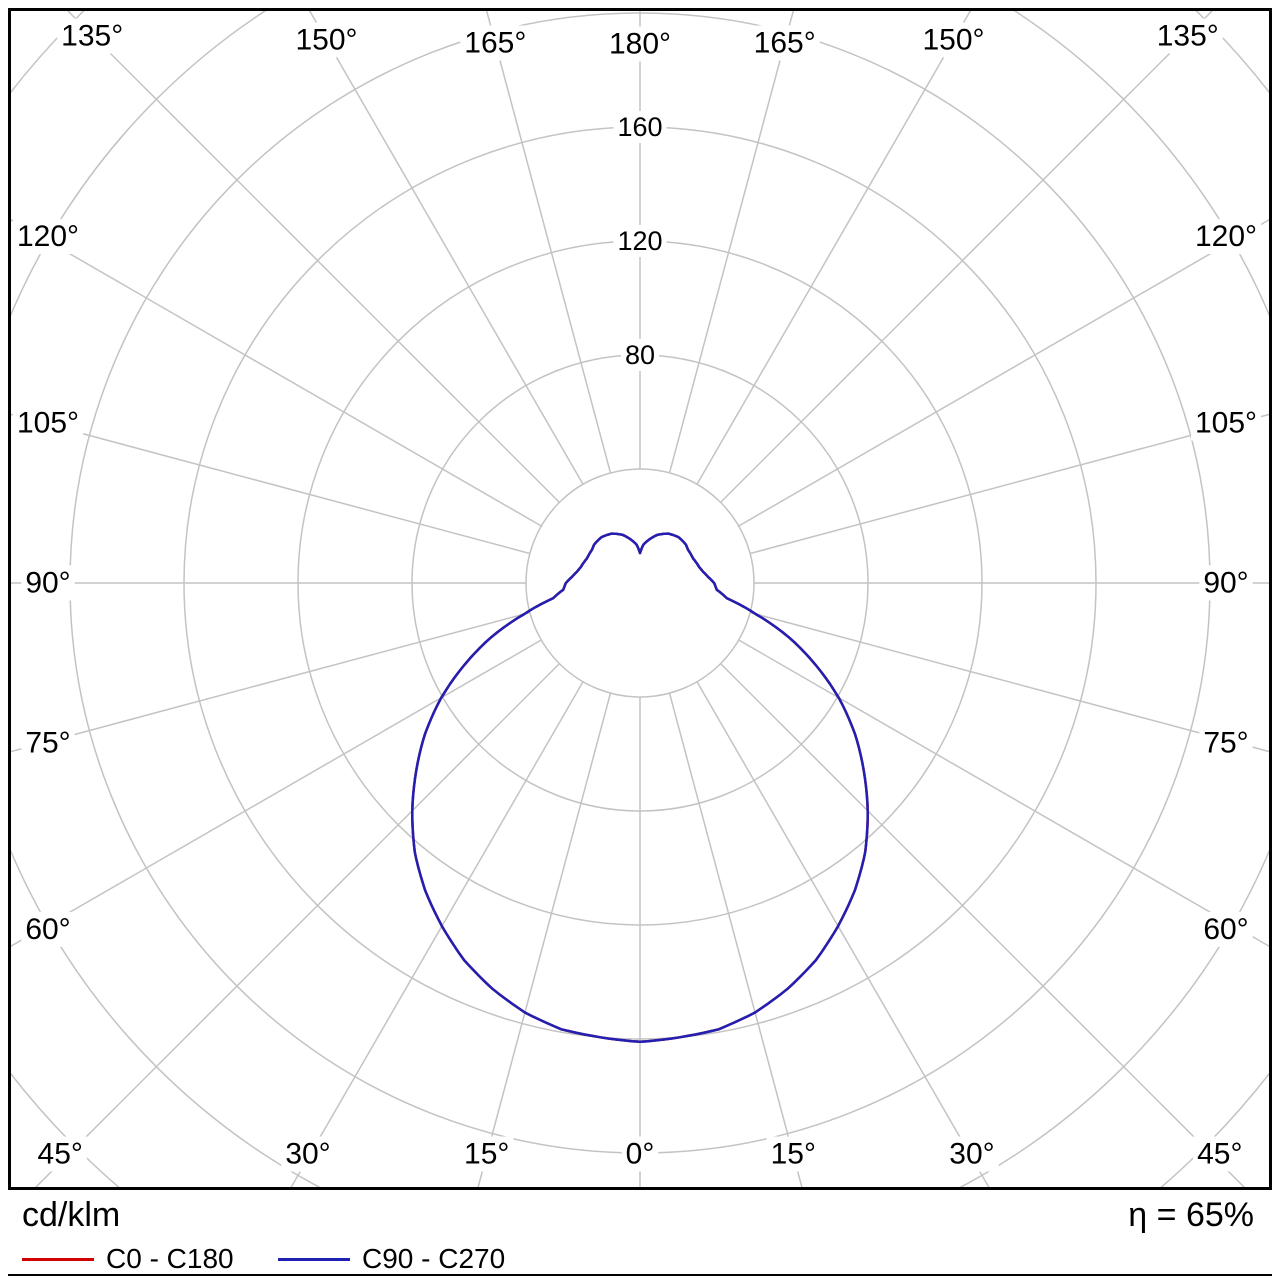 The height and width of the screenshot is (1280, 1280). Describe the element at coordinates (640, 1154) in the screenshot. I see `svg-text: 0°` at that location.